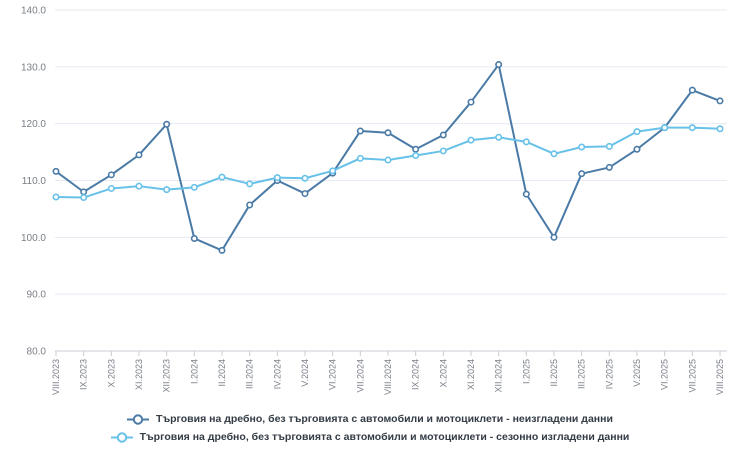 The width and height of the screenshot is (740, 461). Describe the element at coordinates (139, 374) in the screenshot. I see `x-axis-tick-label: XI.2023` at that location.